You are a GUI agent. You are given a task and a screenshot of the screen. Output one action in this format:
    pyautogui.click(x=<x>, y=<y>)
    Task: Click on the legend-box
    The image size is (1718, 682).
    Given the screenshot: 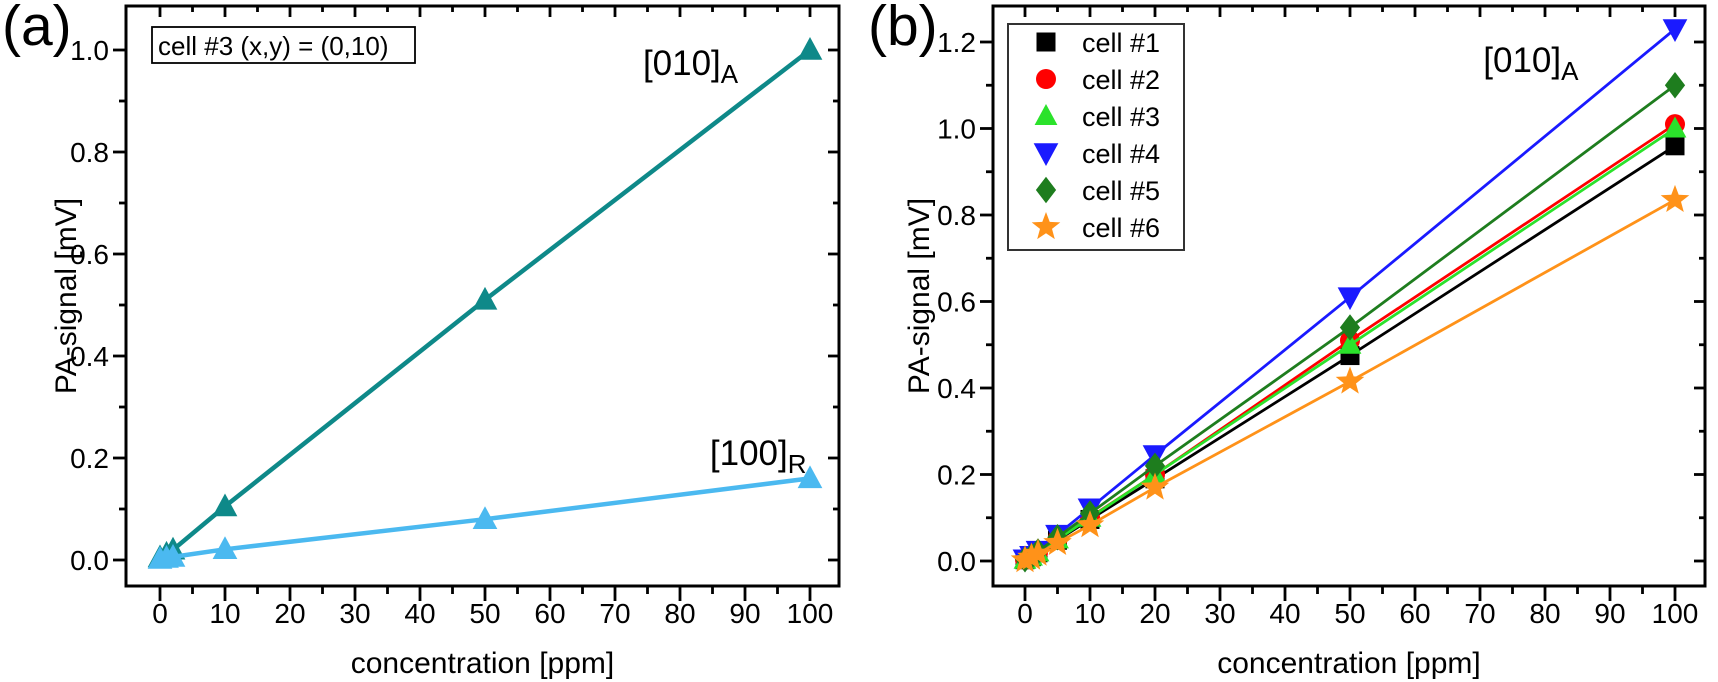 What is the action you would take?
    pyautogui.click(x=1096, y=137)
    